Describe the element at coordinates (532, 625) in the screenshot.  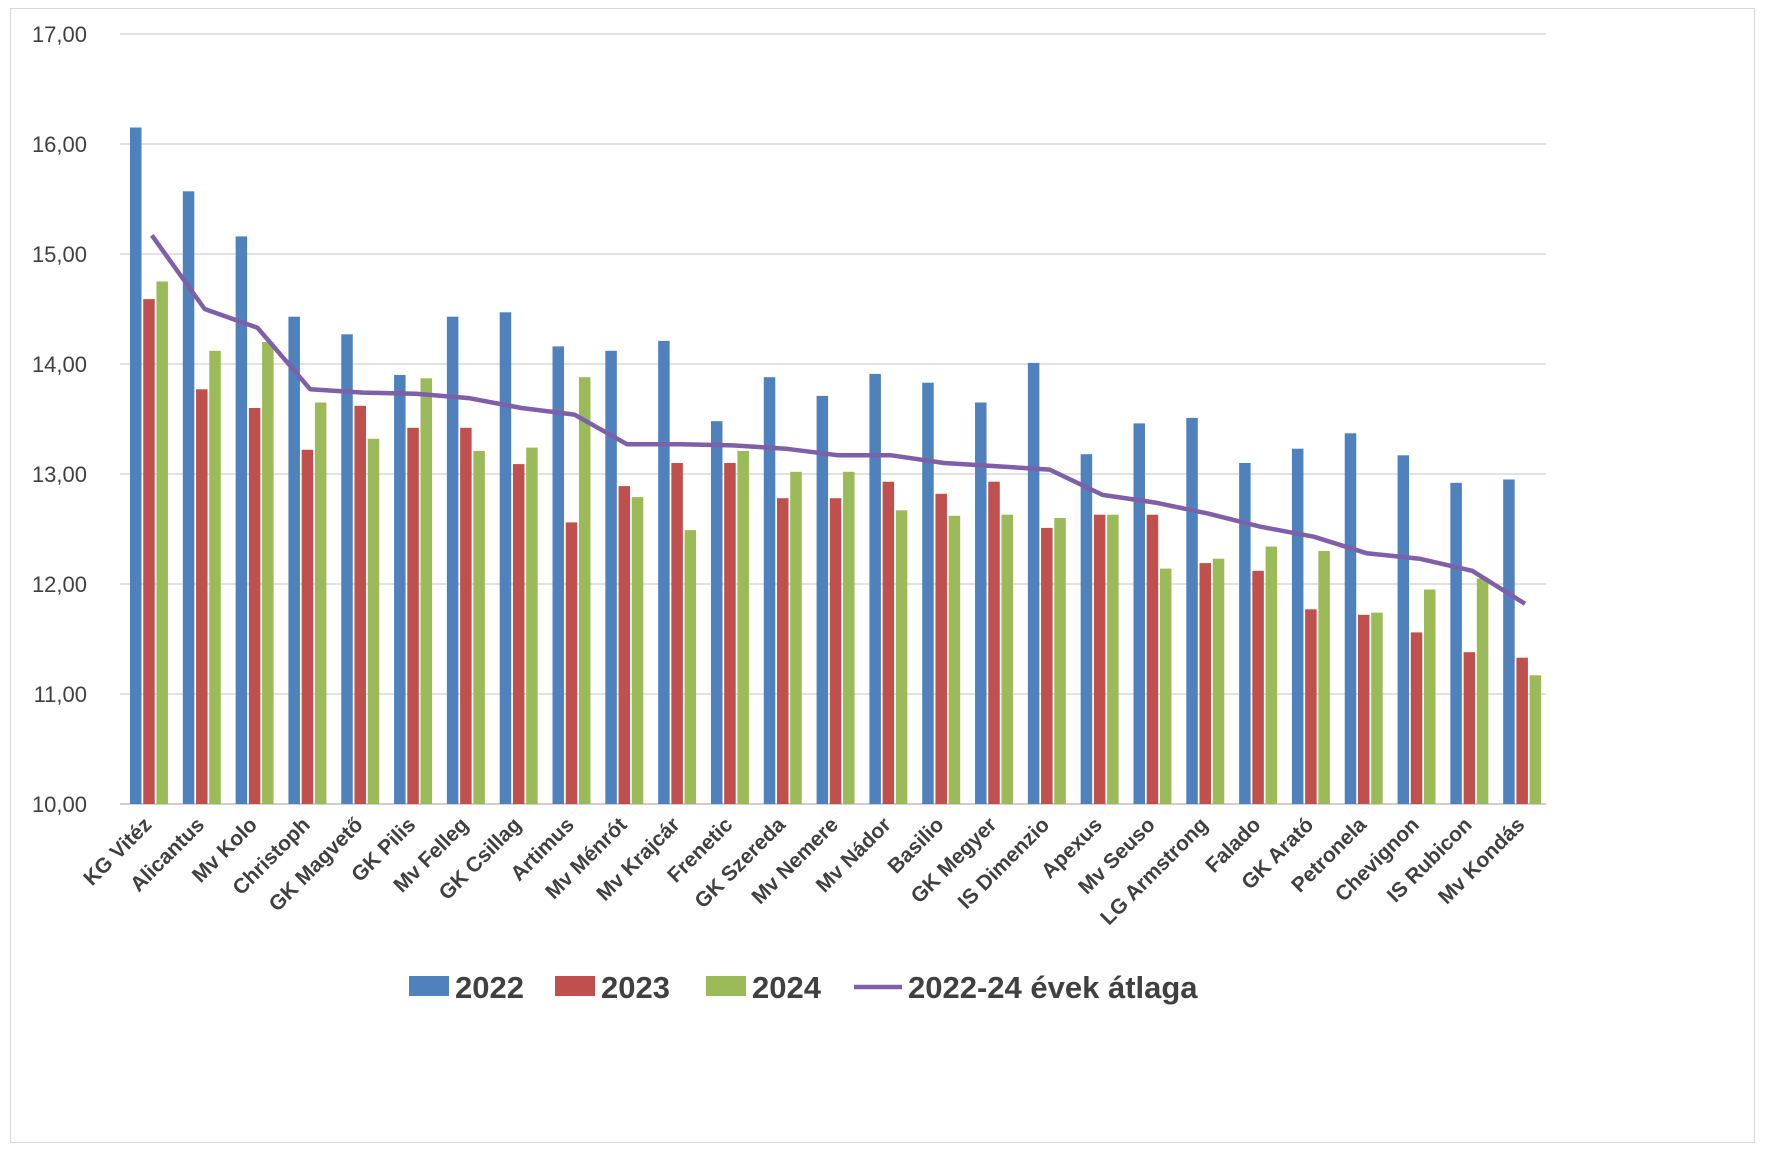
I see `bar-2024-GK Csillag` at that location.